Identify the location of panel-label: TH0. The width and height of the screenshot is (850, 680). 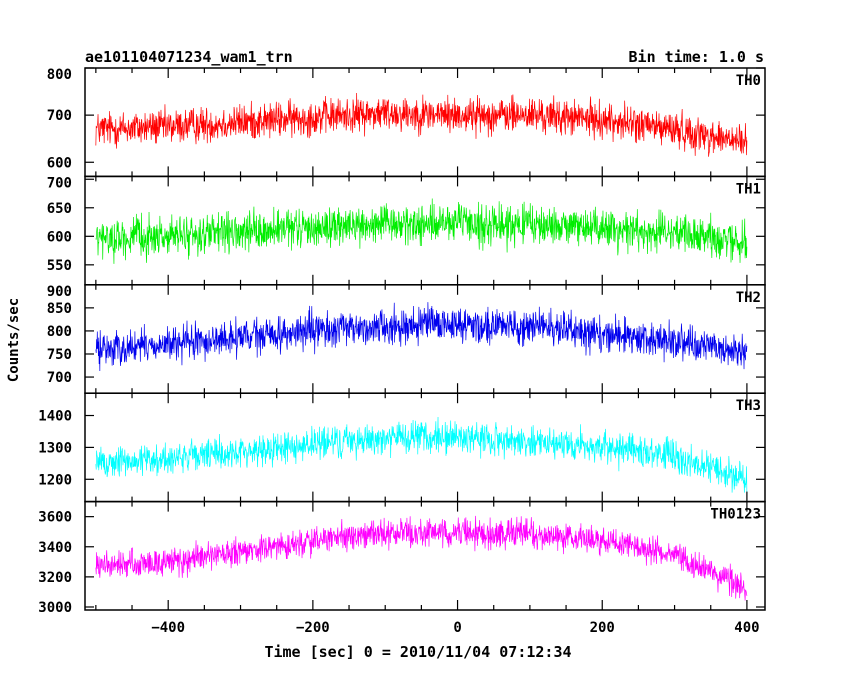
(748, 81).